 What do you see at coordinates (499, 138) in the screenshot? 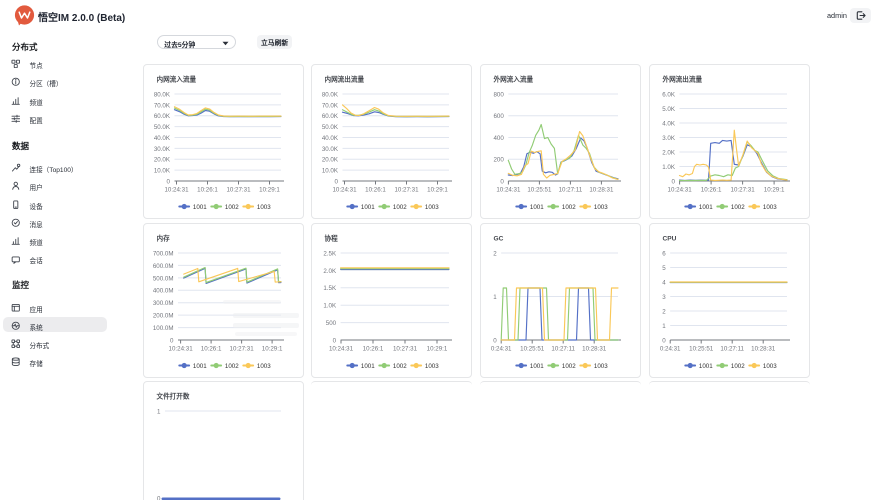
I see `svg-text: 400` at bounding box center [499, 138].